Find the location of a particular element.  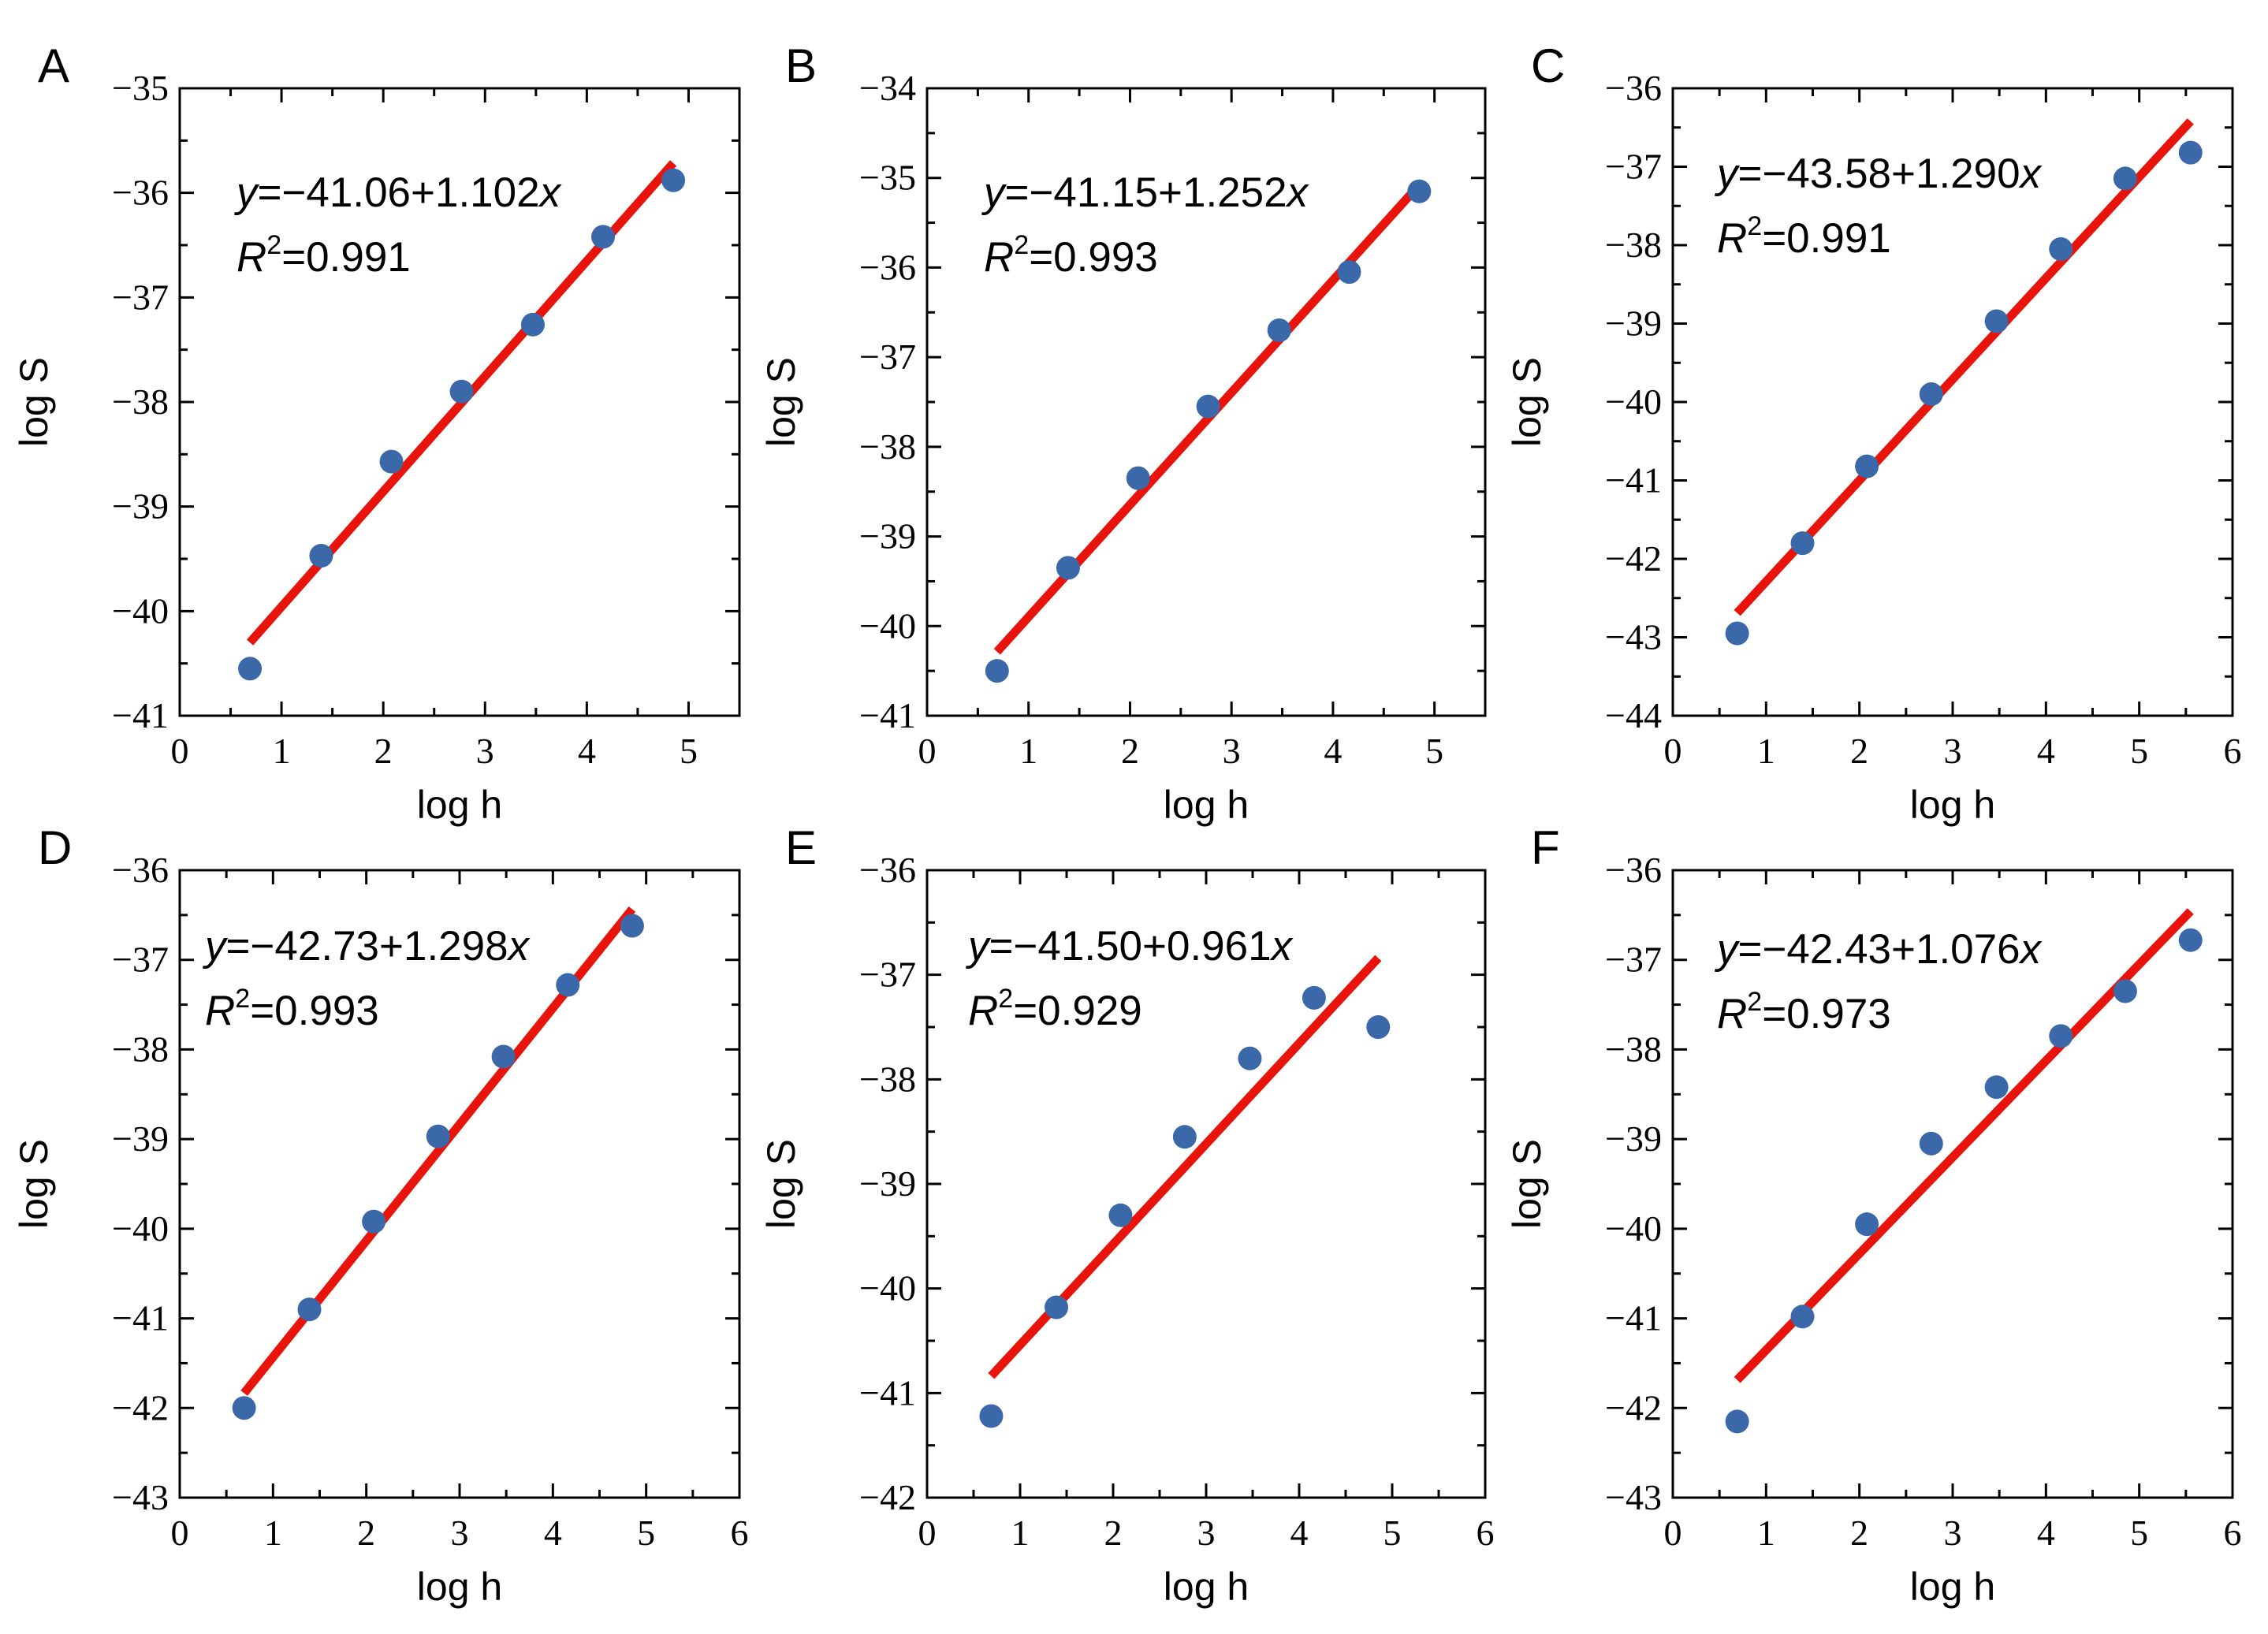

y-tick-label: −44 is located at coordinates (1633, 715).